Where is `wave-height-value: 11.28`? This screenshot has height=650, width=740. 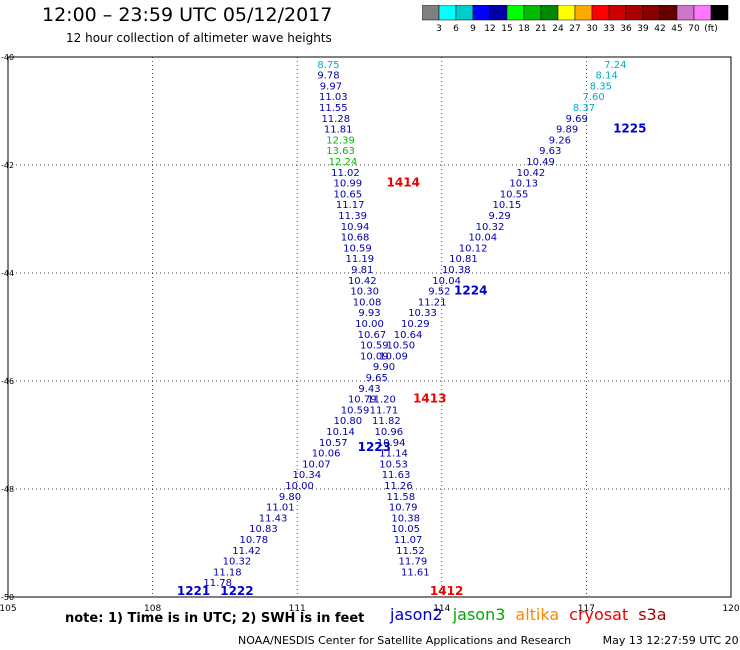 wave-height-value: 11.28 is located at coordinates (335, 119).